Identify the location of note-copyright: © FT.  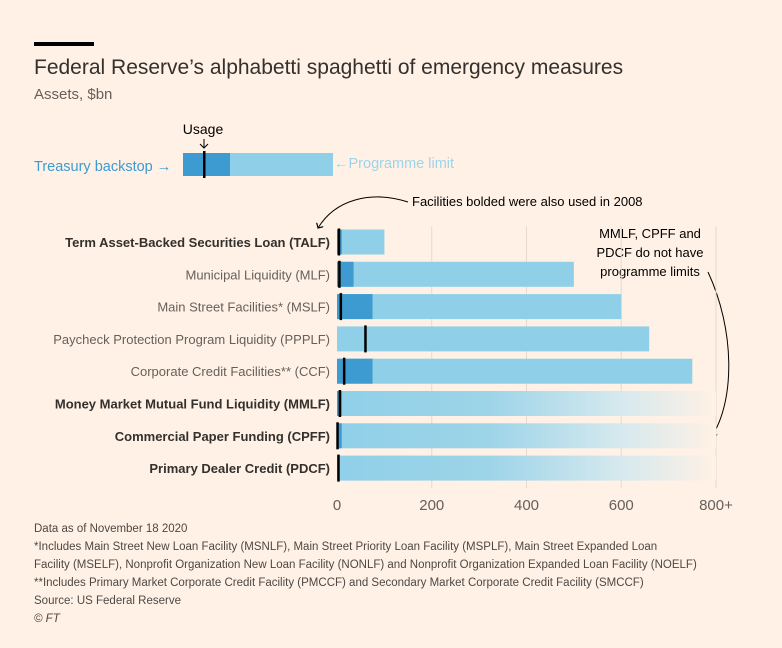
(47, 619).